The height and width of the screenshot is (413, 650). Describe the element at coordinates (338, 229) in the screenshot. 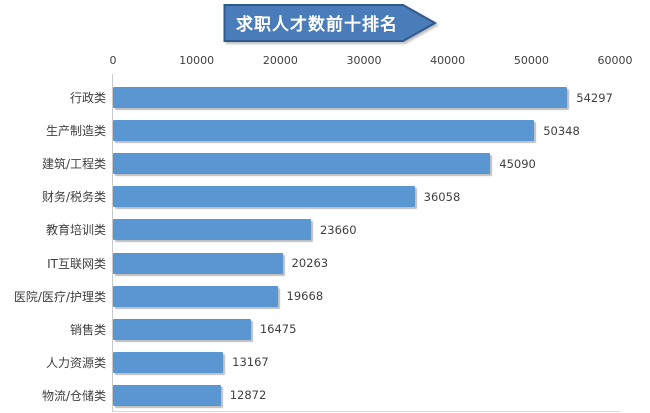

I see `value-label: 23660` at that location.